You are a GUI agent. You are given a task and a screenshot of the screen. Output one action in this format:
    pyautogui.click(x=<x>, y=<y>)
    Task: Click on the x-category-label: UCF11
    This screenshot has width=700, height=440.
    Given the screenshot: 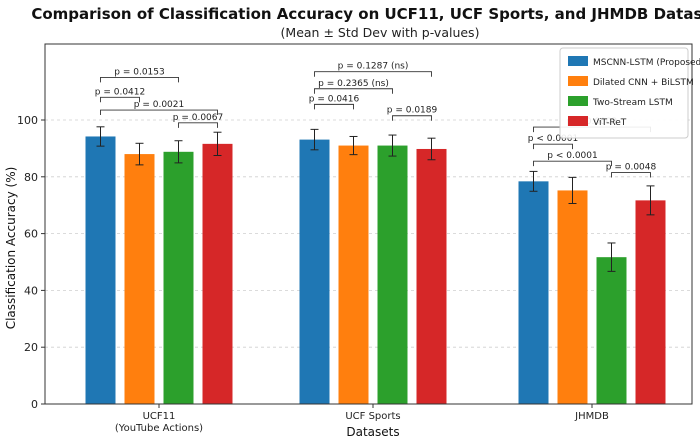 What is the action you would take?
    pyautogui.click(x=159, y=416)
    